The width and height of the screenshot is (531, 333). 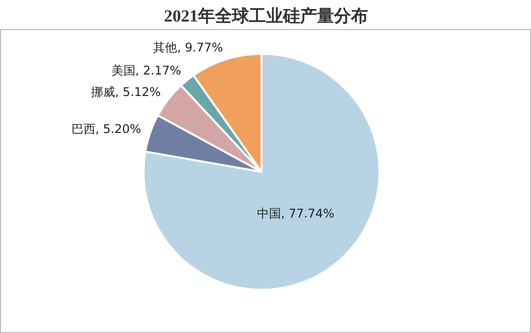 What do you see at coordinates (146, 71) in the screenshot?
I see `slice-label: 美国, 2.17%` at bounding box center [146, 71].